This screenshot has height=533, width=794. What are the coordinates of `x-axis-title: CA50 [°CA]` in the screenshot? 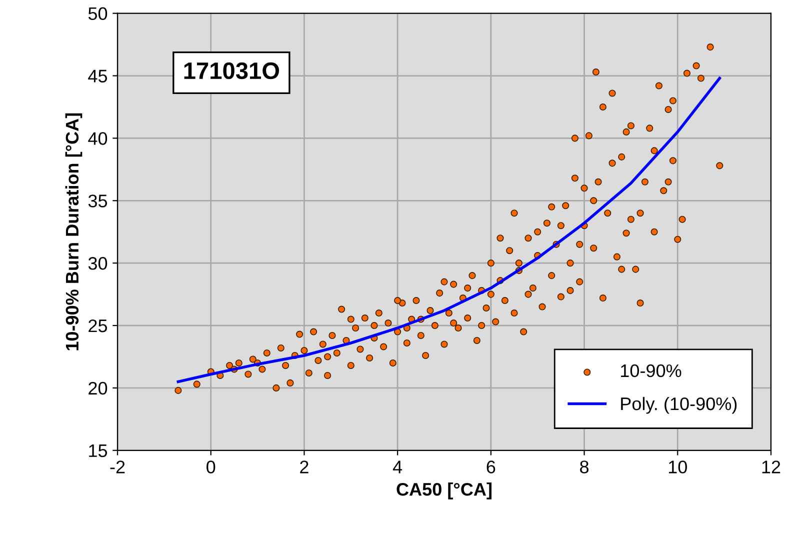 It's located at (444, 491).